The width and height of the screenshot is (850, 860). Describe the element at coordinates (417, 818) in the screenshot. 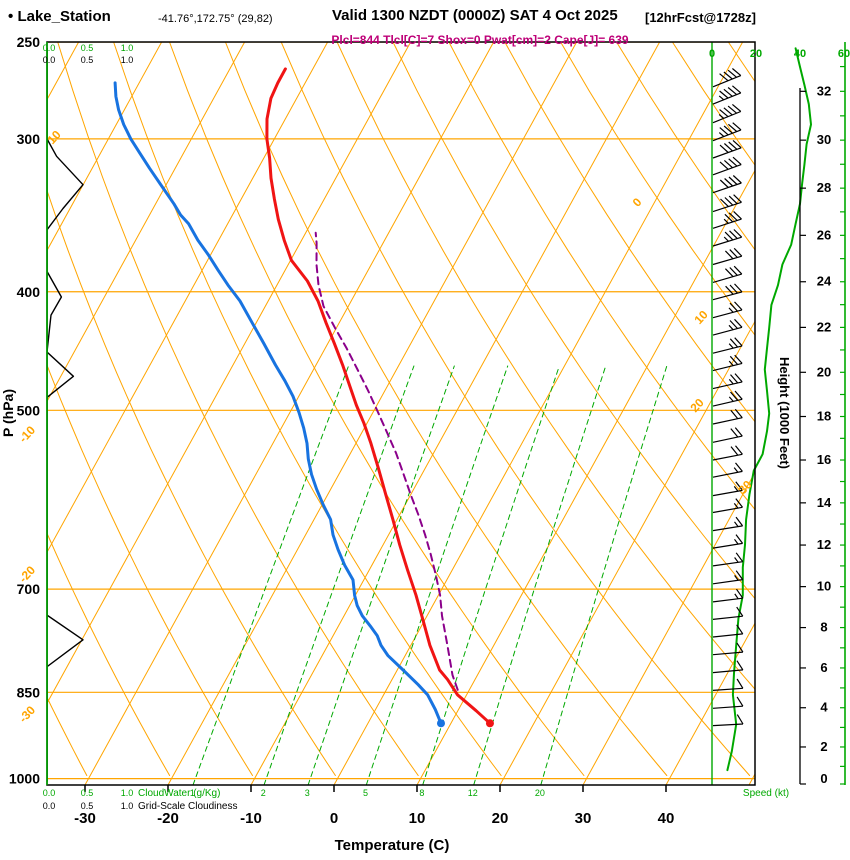

I see `temp-tick-label: 10` at that location.